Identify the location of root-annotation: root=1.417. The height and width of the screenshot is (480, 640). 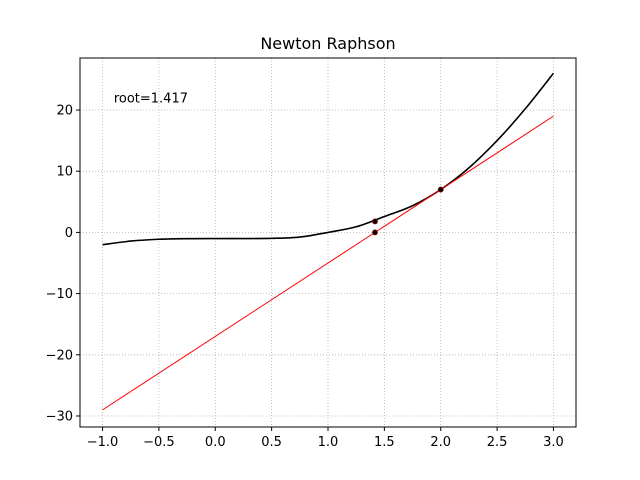
(151, 98).